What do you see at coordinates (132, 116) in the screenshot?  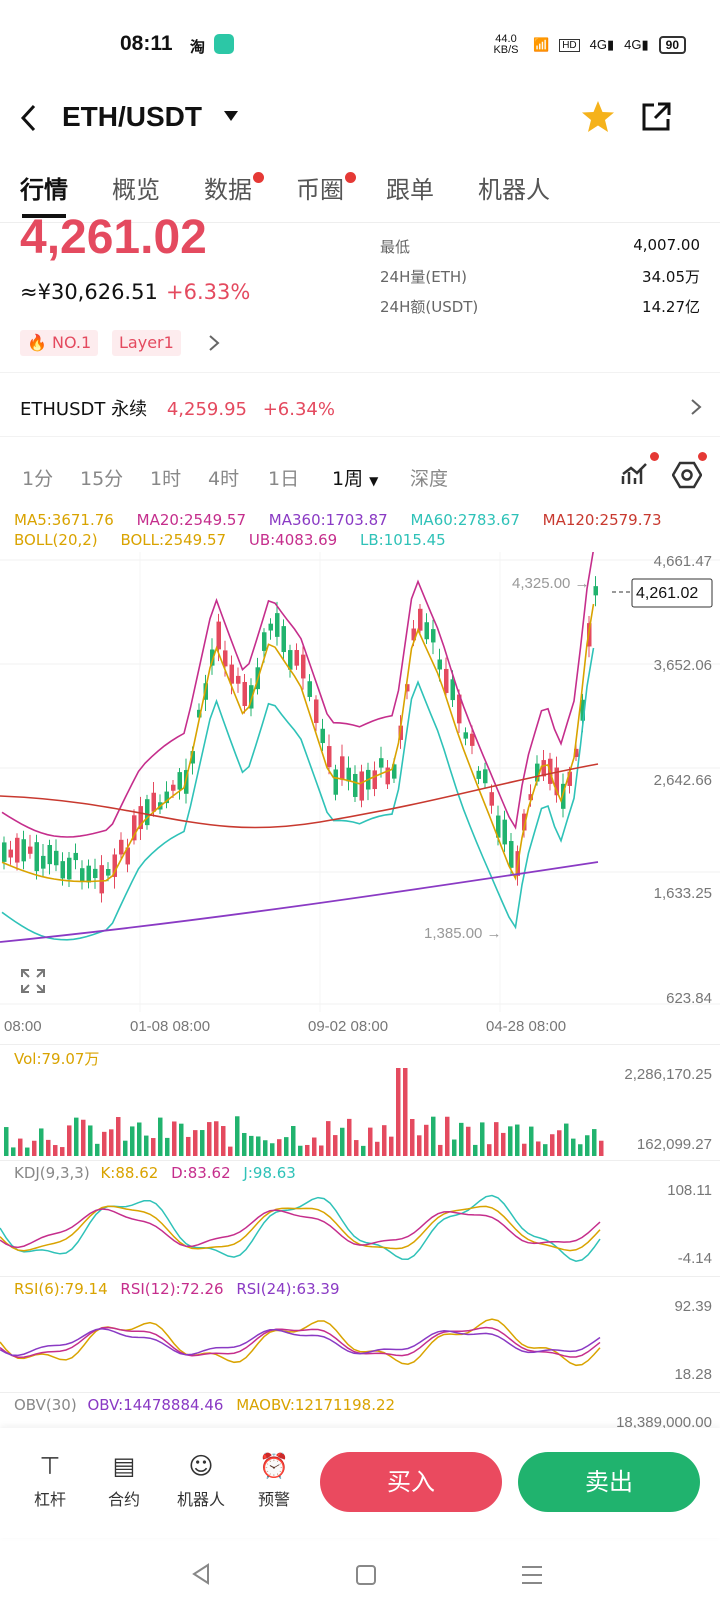 I see `pair-title: ETH/USDT` at bounding box center [132, 116].